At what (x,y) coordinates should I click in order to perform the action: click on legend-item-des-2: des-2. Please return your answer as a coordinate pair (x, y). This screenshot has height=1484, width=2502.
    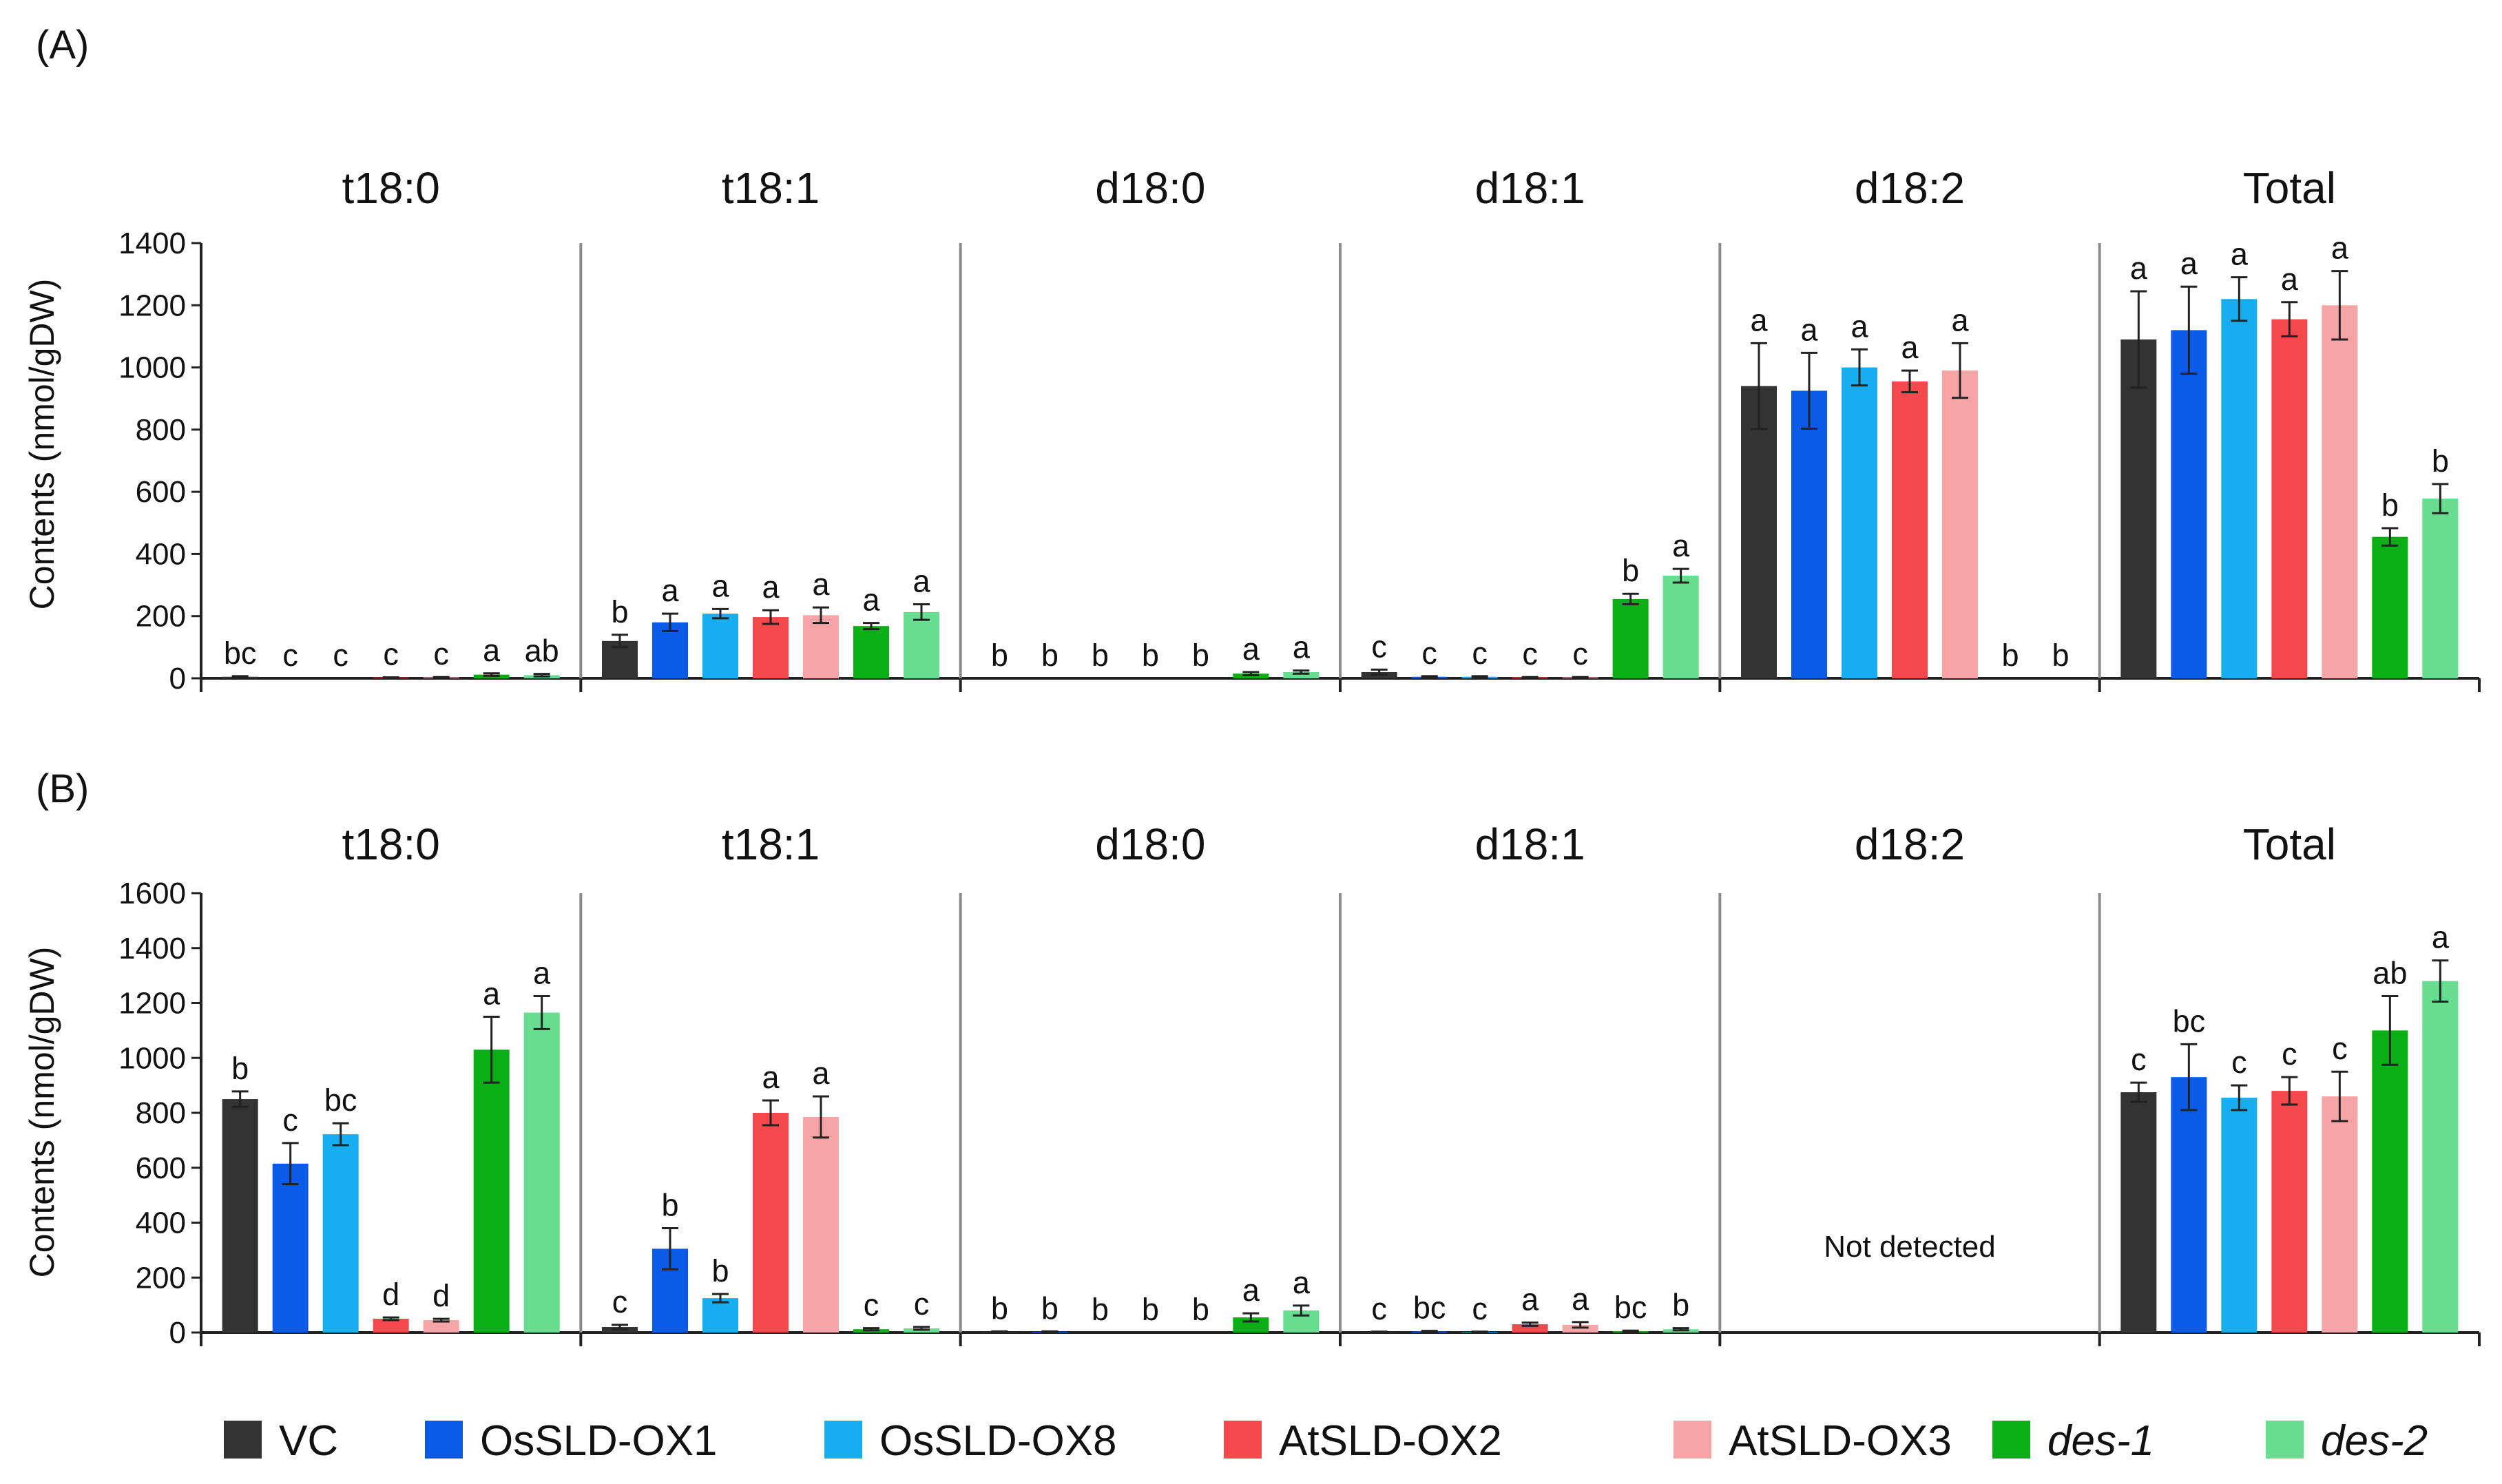
    Looking at the image, I should click on (2347, 1441).